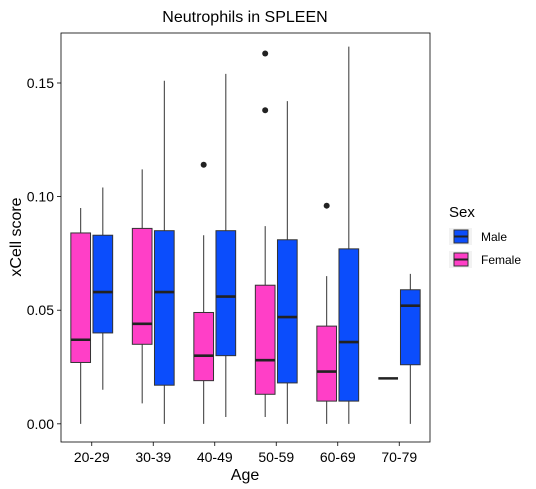  Describe the element at coordinates (399, 457) in the screenshot. I see `x-tick-label: 70-79` at that location.